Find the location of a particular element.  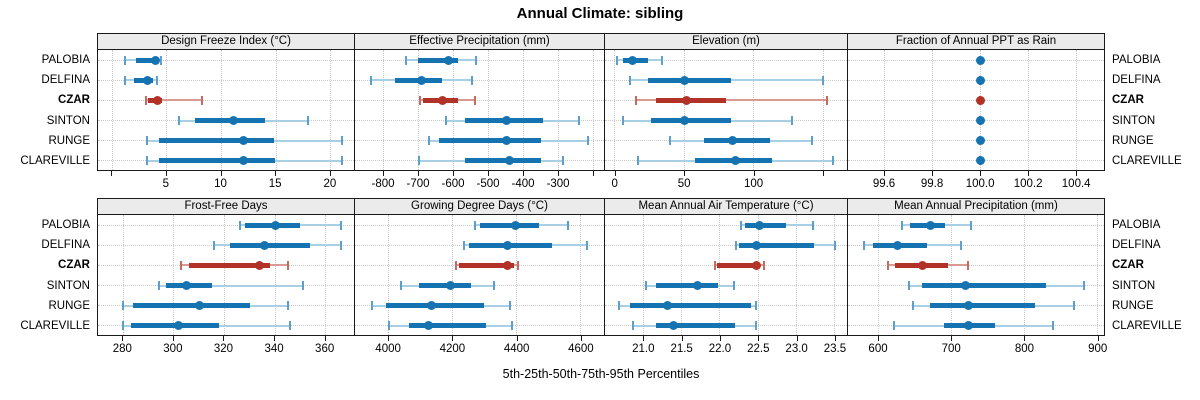

category-label-right: CLAREVILLE is located at coordinates (1147, 325).